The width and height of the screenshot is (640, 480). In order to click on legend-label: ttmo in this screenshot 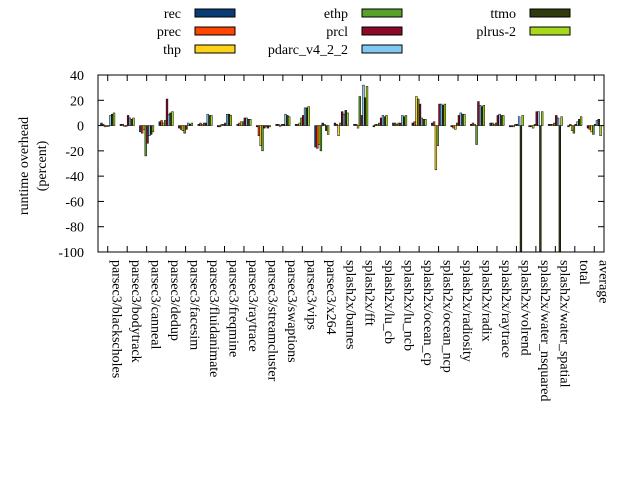, I will do `click(503, 14)`.